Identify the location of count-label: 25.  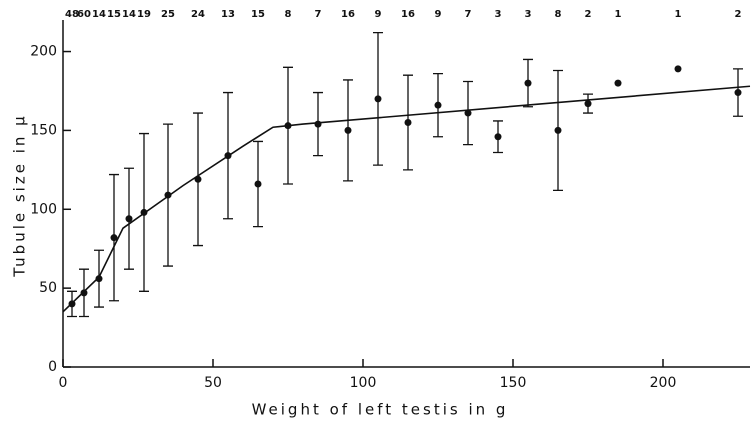
(168, 14).